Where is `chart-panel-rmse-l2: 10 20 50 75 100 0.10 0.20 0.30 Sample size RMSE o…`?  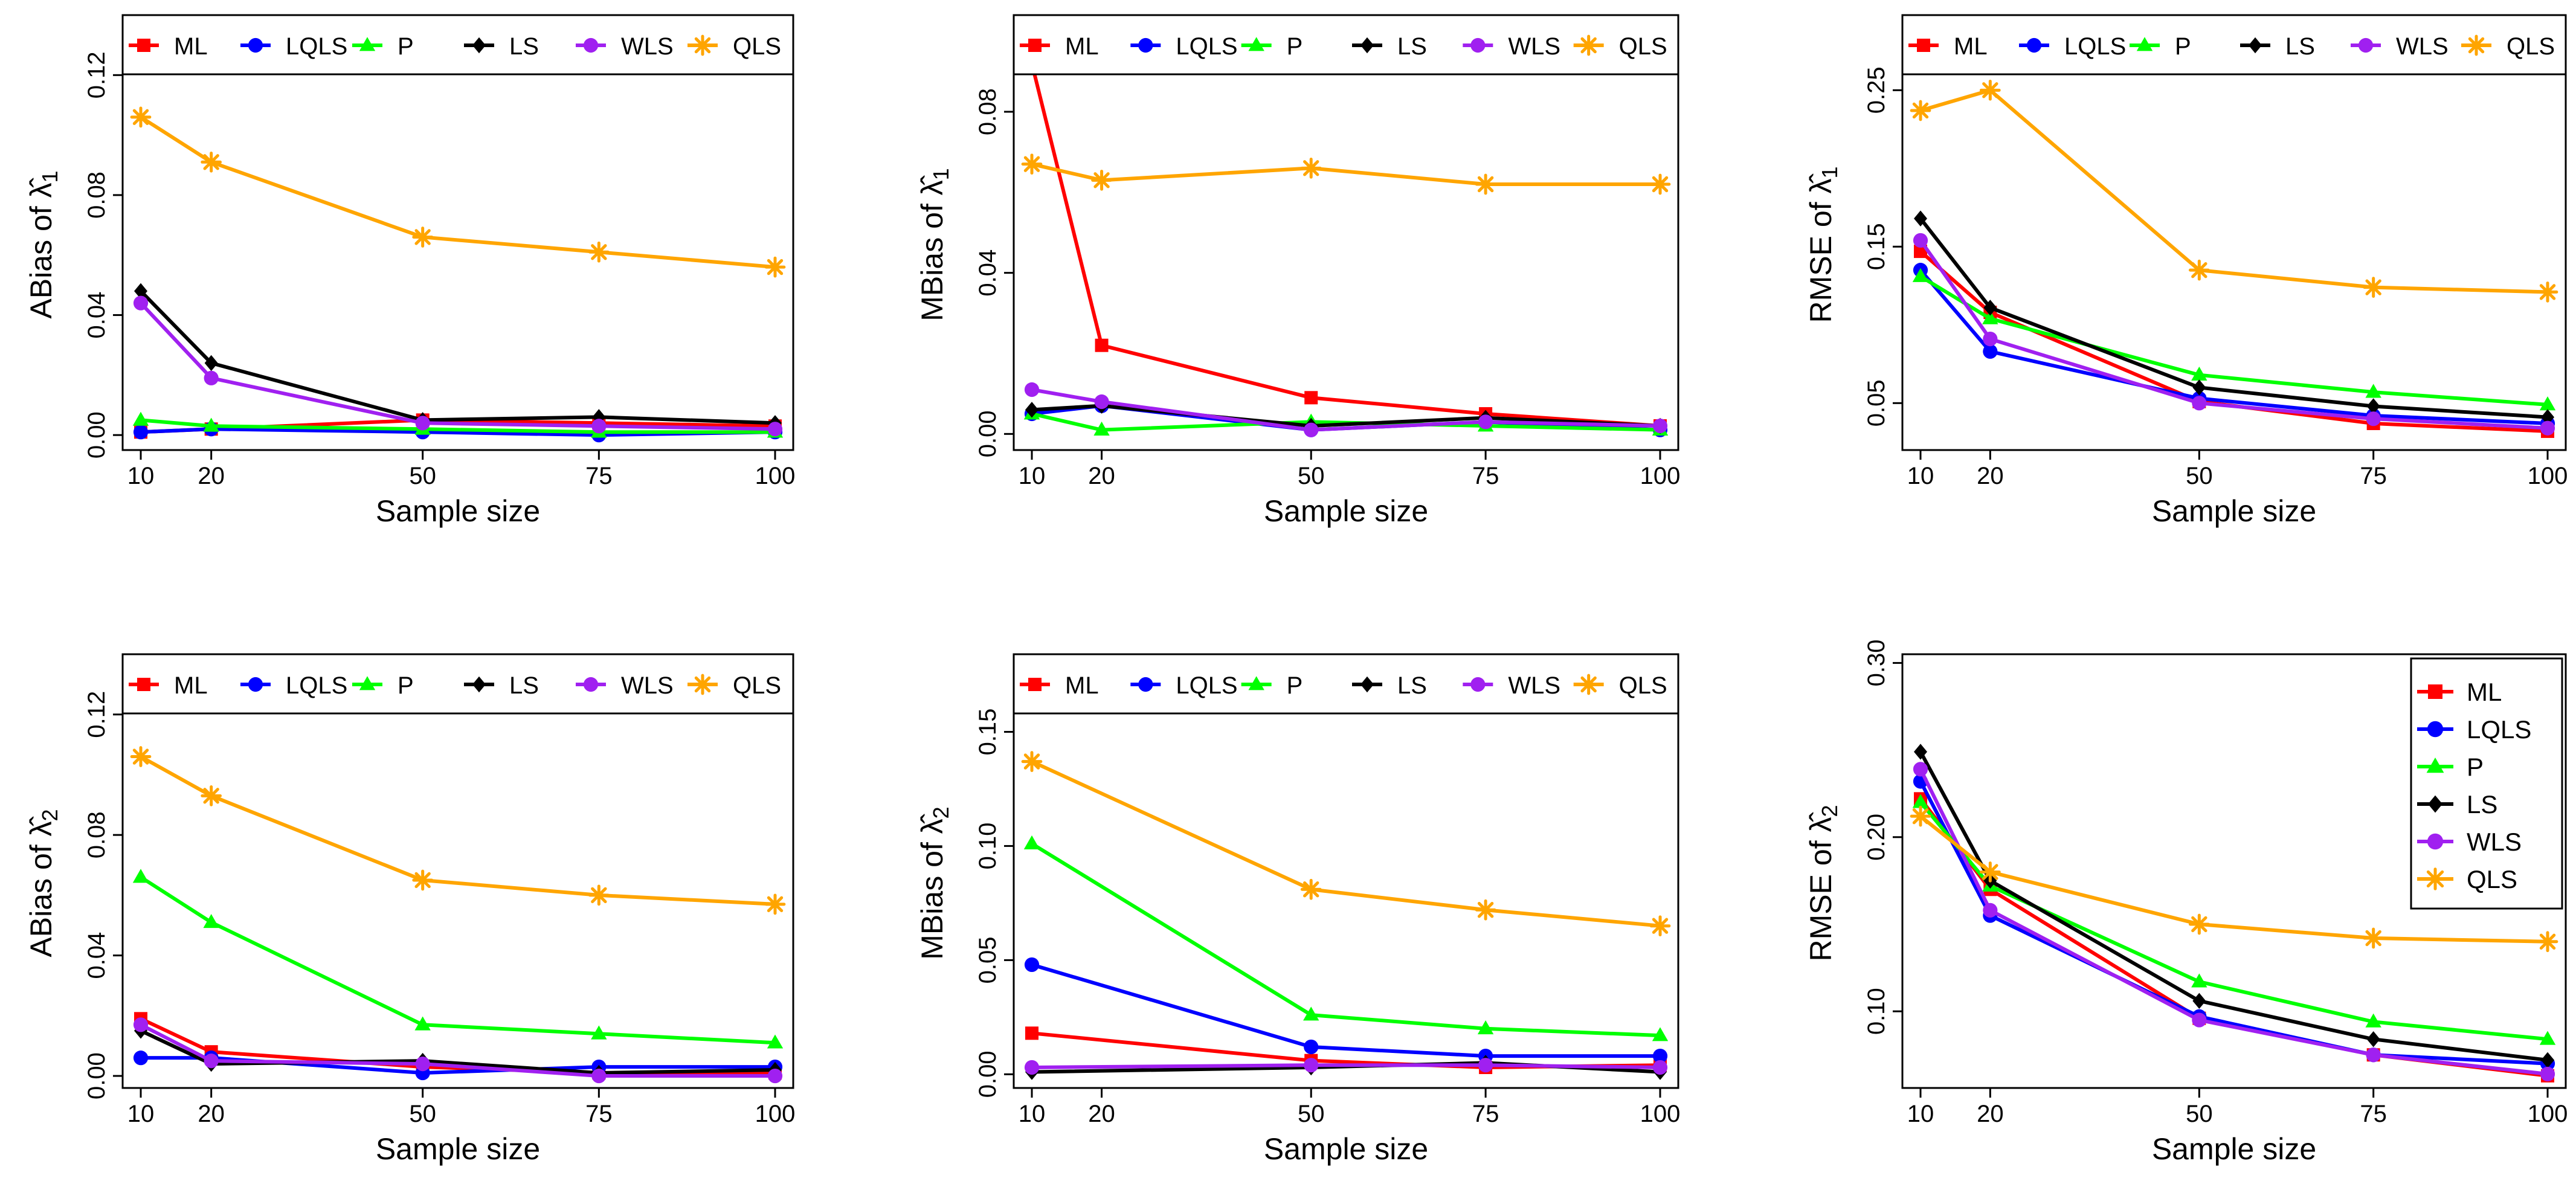 chart-panel-rmse-l2: 10 20 50 75 100 0.10 0.20 0.30 Sample size RMSE o… is located at coordinates (2186, 903).